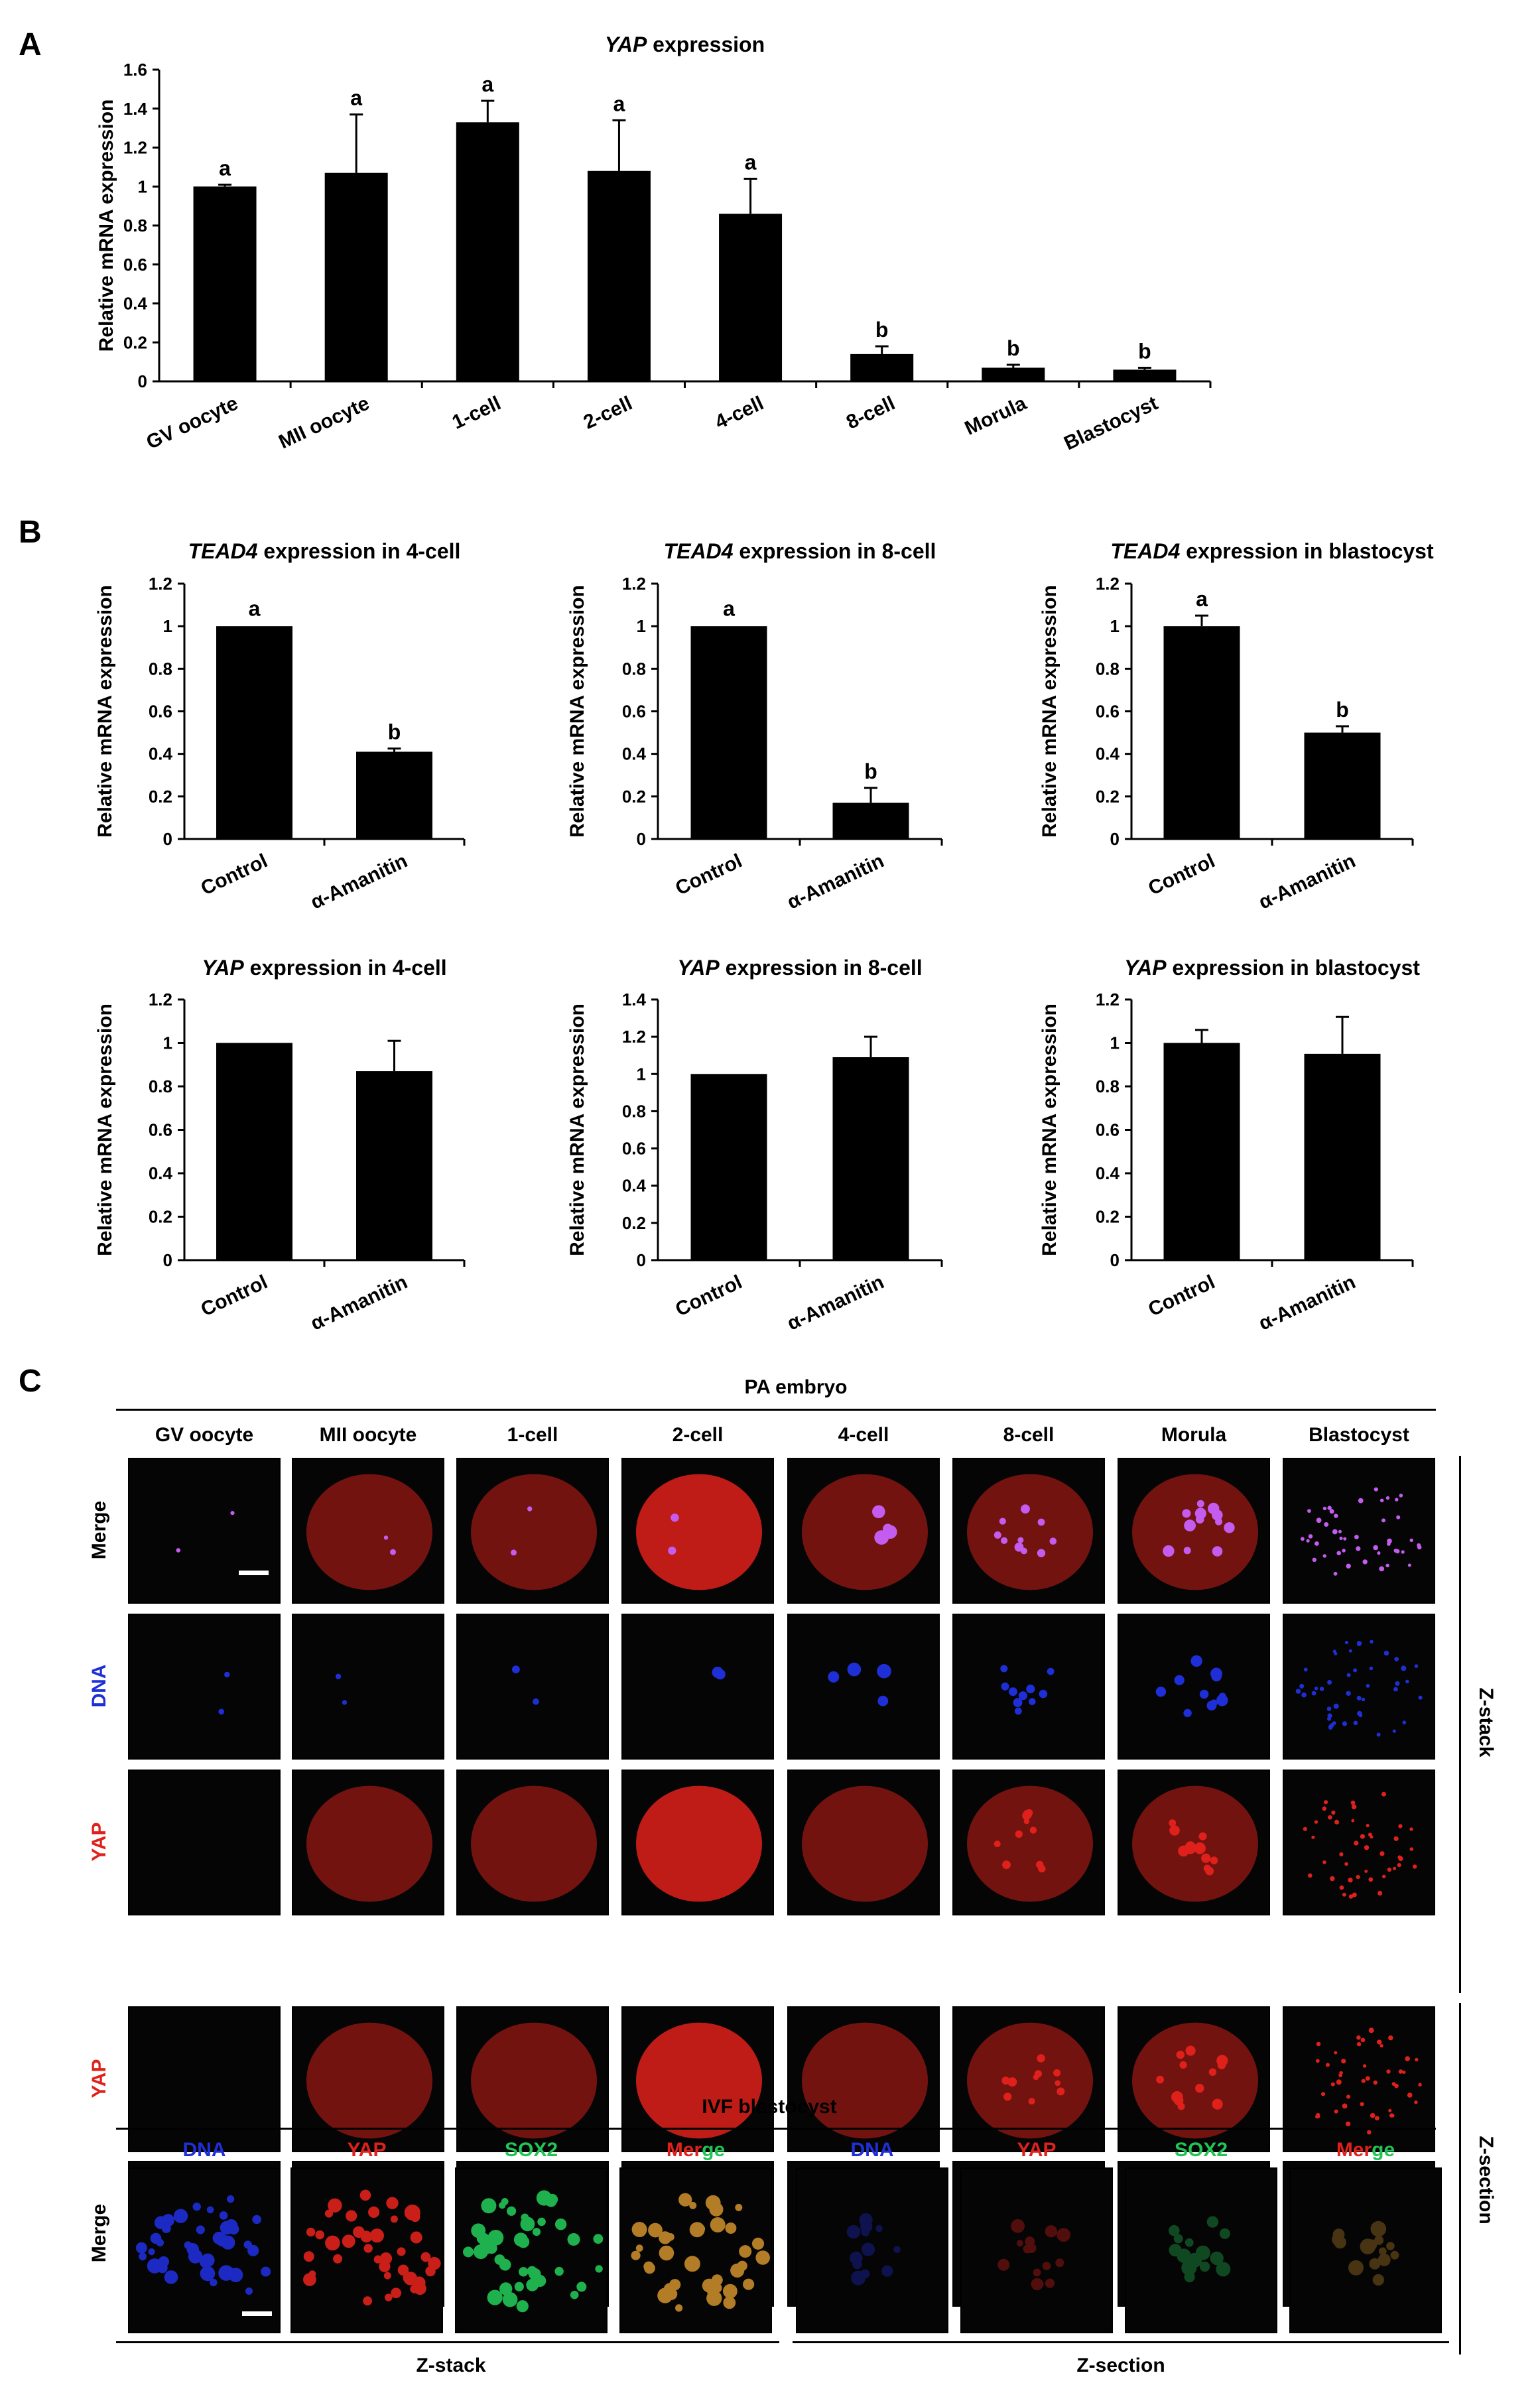 This screenshot has width=1540, height=2385. I want to click on stage-header: 8-cell, so click(1029, 1435).